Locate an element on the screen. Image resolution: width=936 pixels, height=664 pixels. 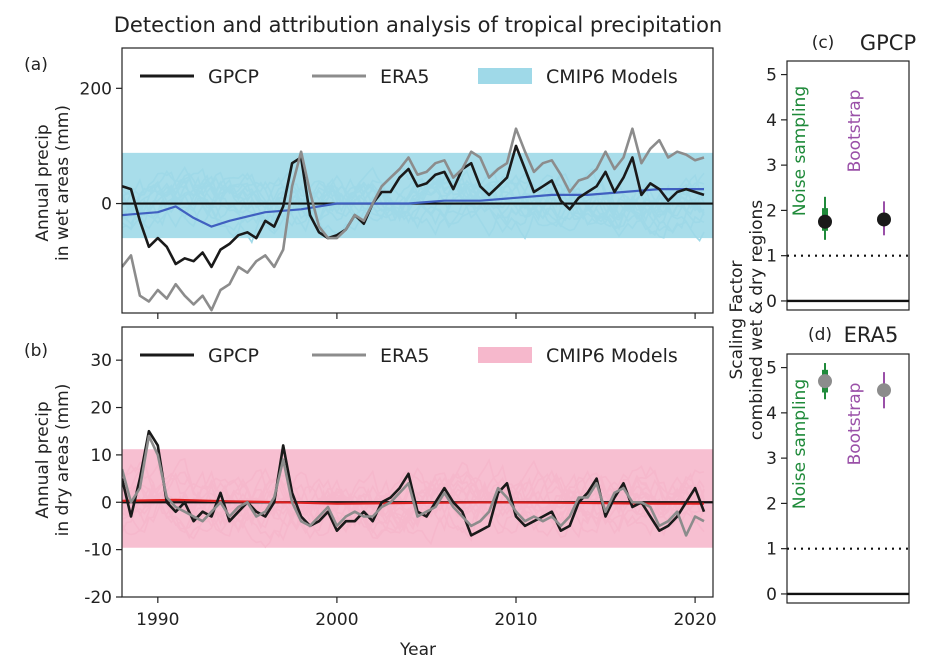
x-tick-label: 2020 is located at coordinates (694, 620).